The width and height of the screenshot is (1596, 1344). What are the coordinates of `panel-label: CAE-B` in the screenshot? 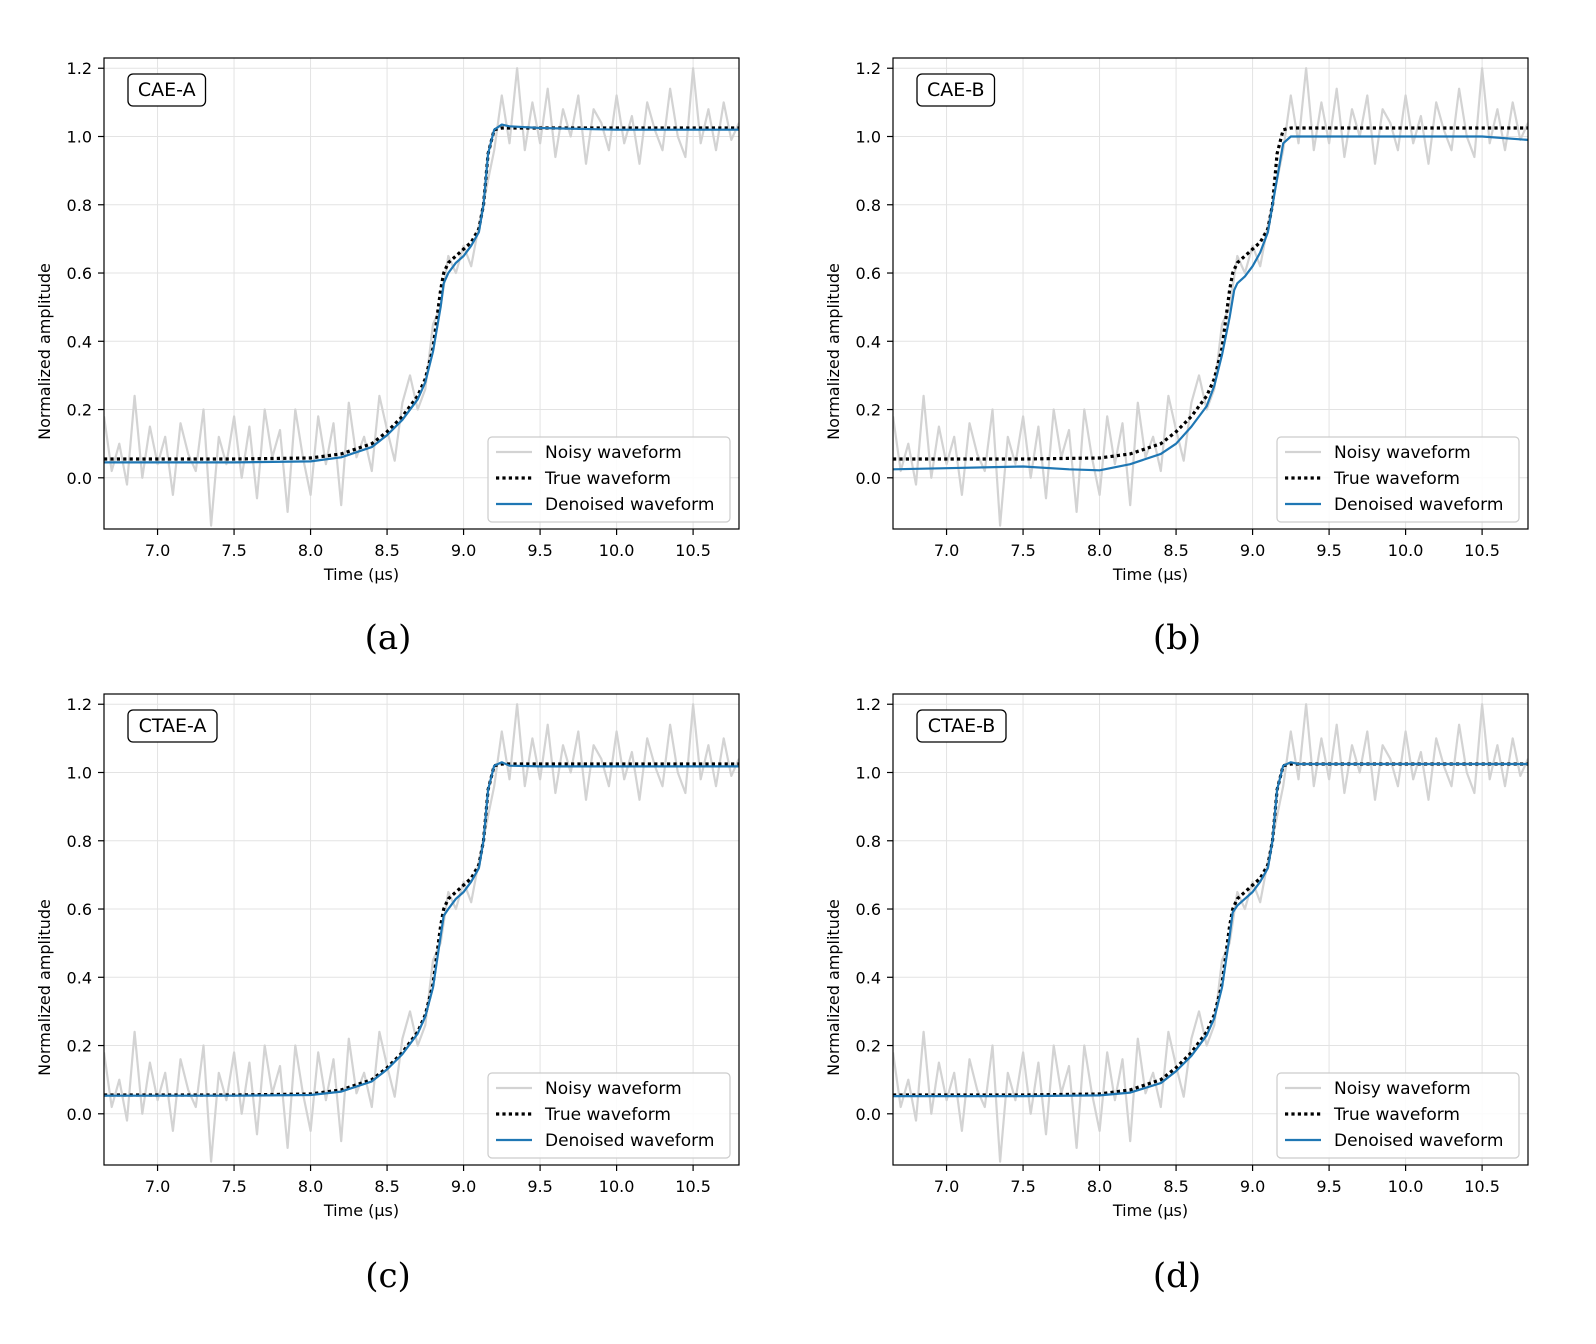 It's located at (955, 90).